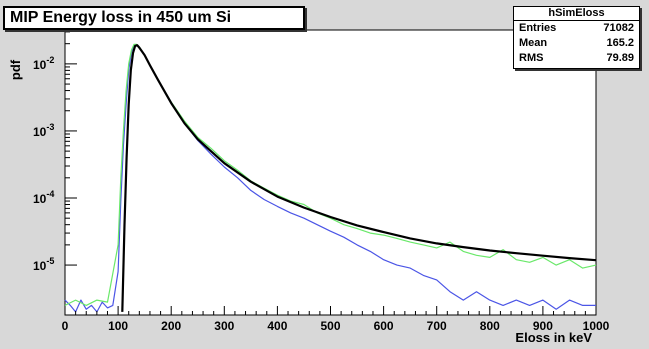 The height and width of the screenshot is (349, 649). What do you see at coordinates (330, 326) in the screenshot?
I see `x-tick-label: 500` at bounding box center [330, 326].